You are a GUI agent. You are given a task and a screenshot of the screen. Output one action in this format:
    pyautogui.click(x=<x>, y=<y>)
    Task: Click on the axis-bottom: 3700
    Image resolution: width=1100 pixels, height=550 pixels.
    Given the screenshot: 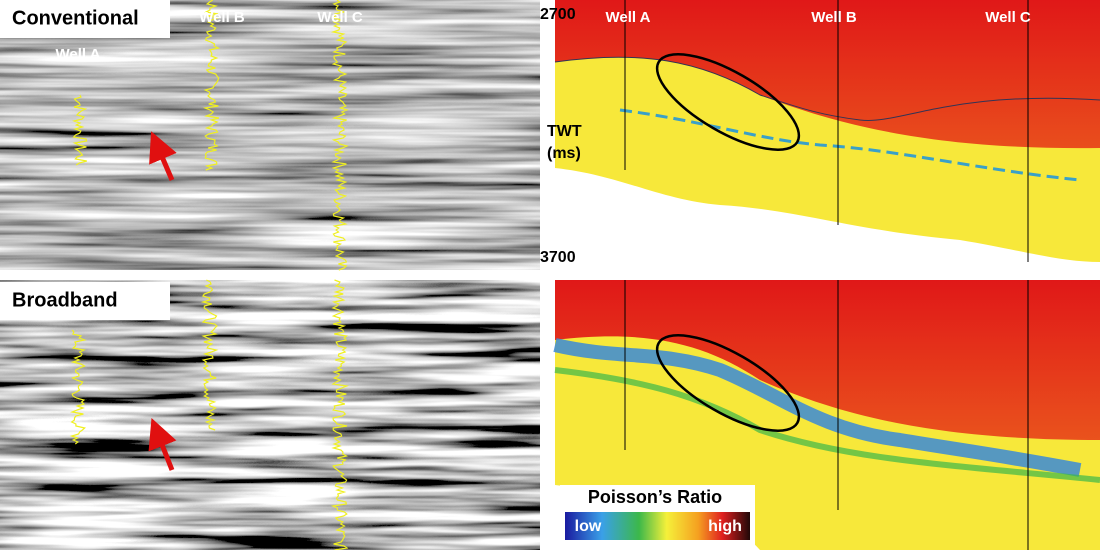 What is the action you would take?
    pyautogui.click(x=558, y=257)
    